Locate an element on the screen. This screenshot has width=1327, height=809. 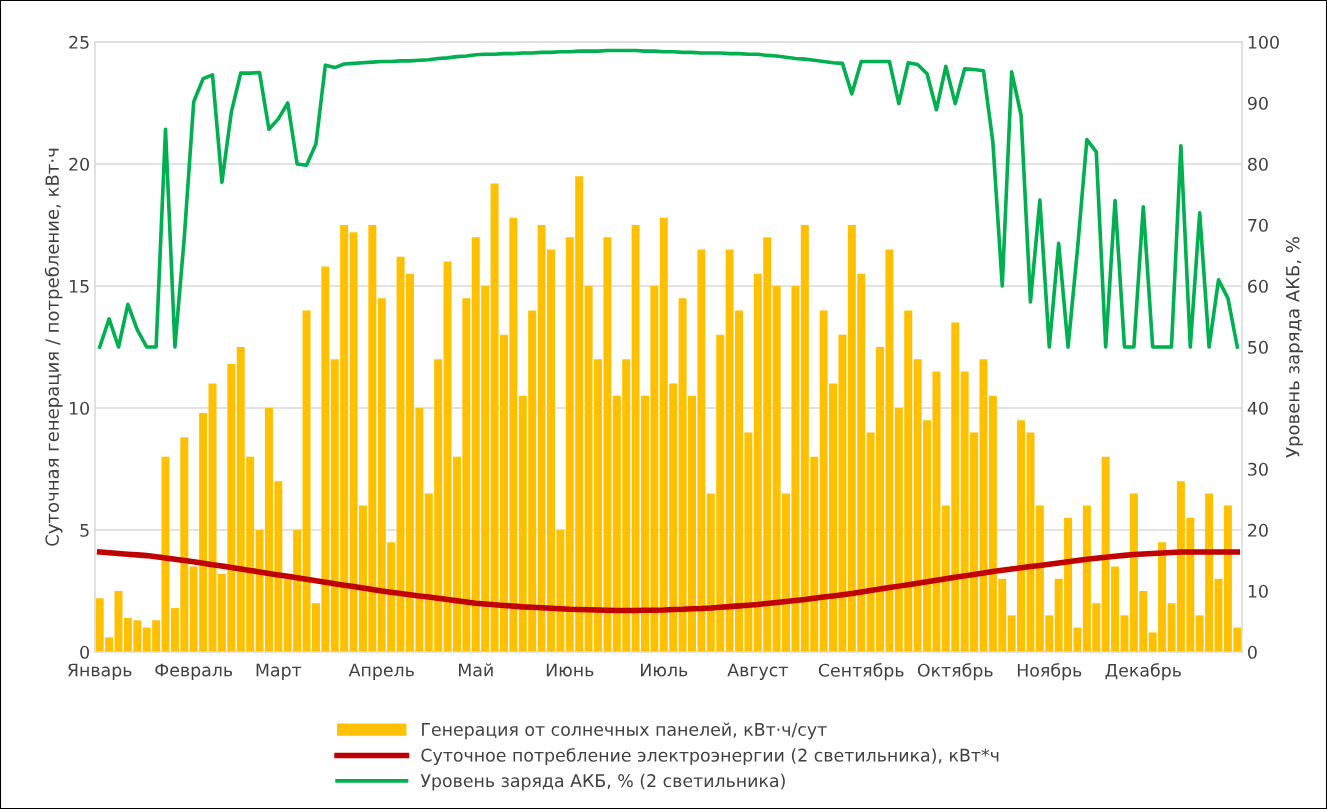
y2-tick-label: 50 is located at coordinates (1258, 347).